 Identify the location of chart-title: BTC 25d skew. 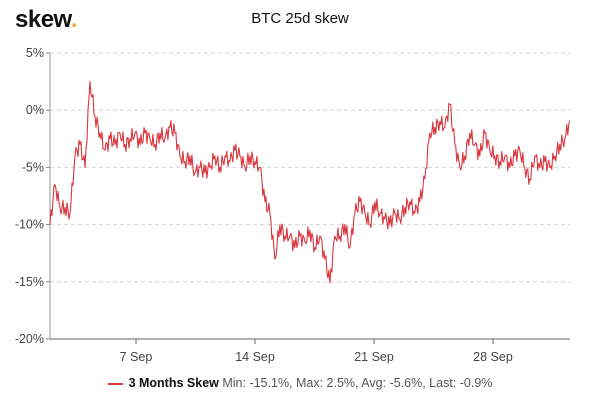
(300, 18).